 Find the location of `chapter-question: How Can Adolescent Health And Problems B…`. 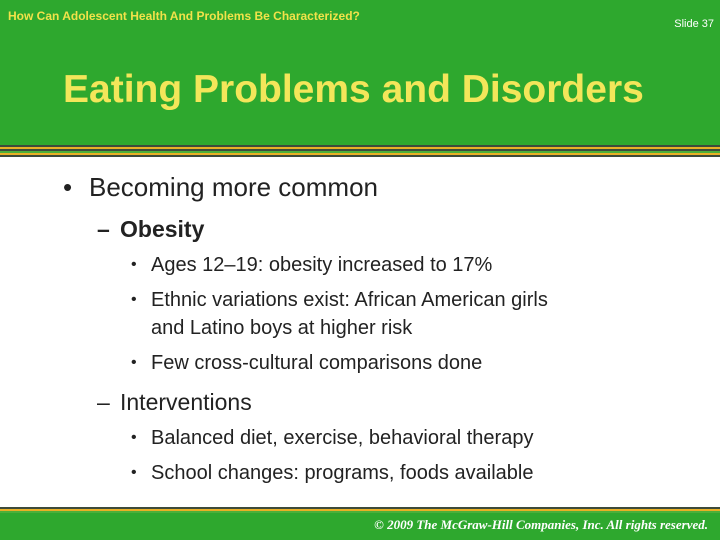

chapter-question: How Can Adolescent Health And Problems B… is located at coordinates (184, 16).